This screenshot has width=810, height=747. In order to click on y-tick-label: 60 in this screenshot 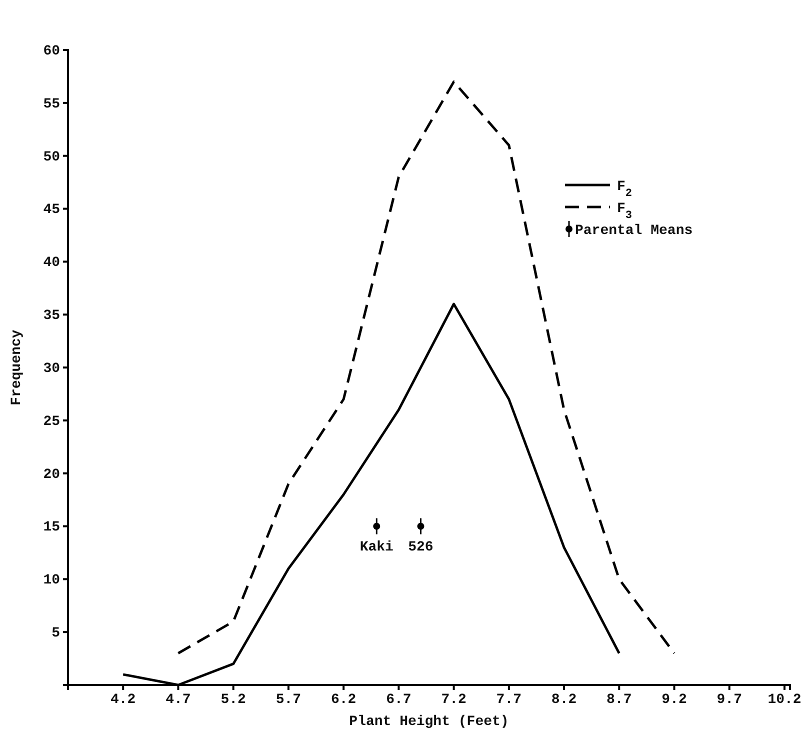, I will do `click(51, 51)`.